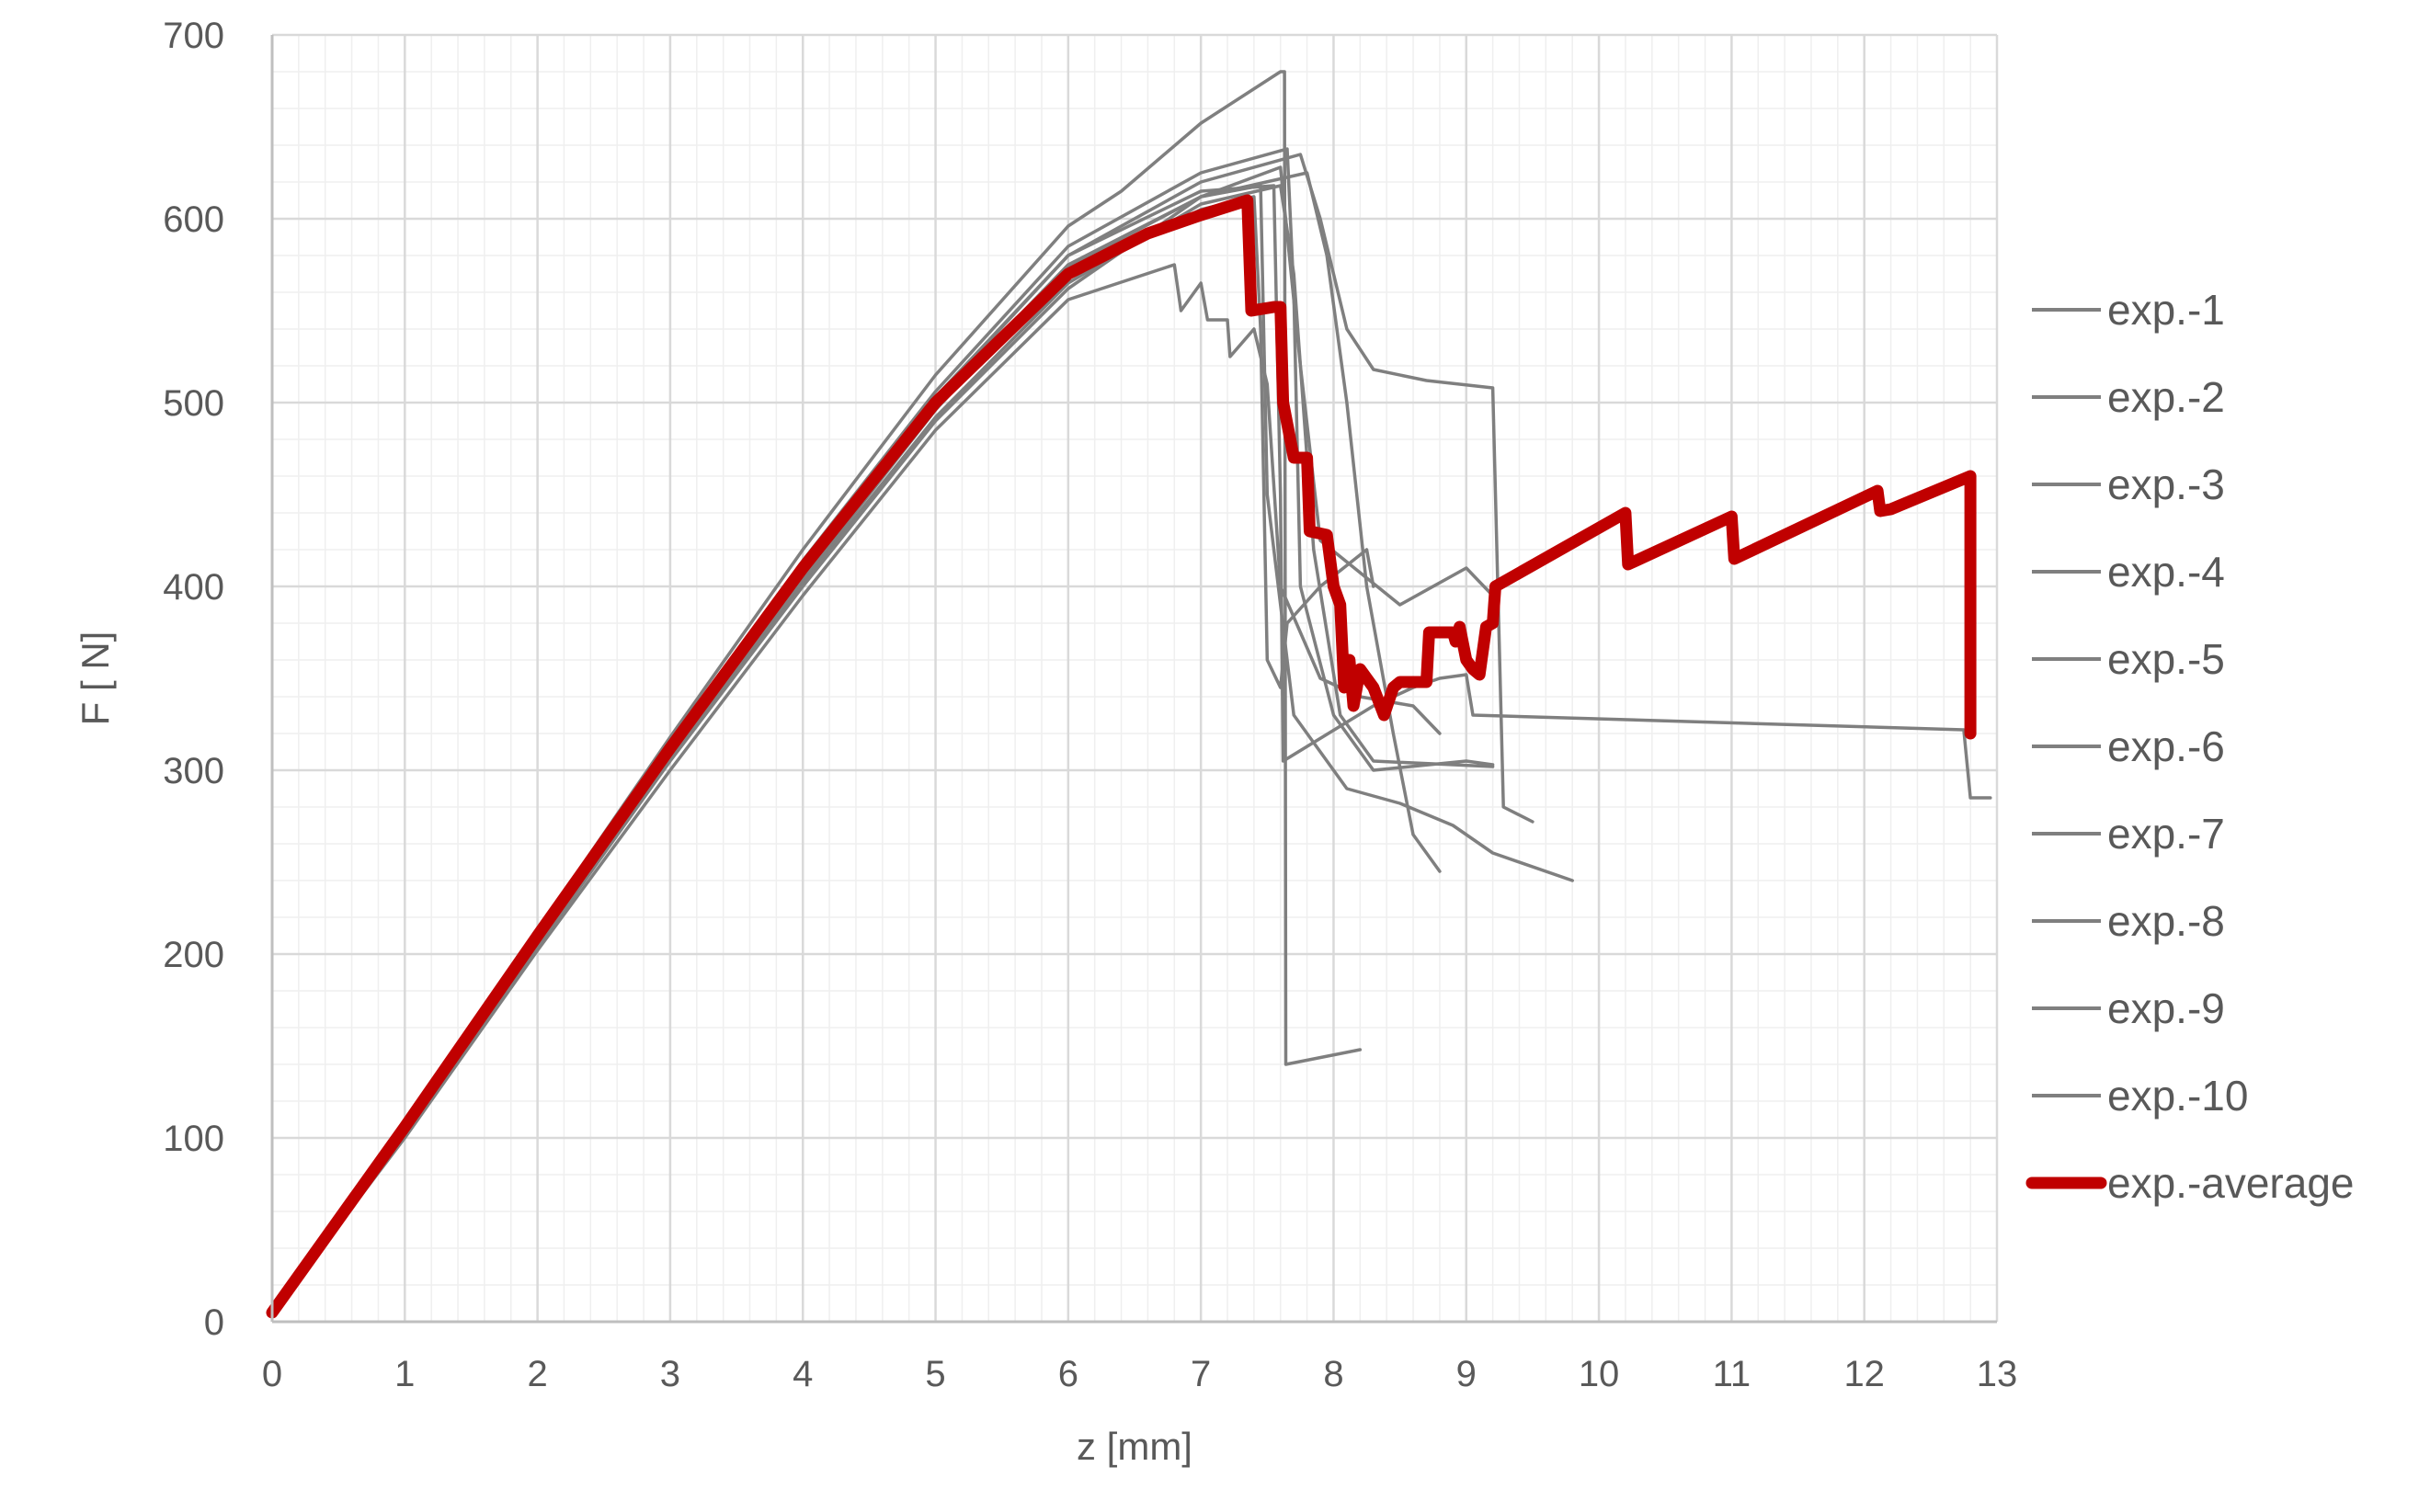  Describe the element at coordinates (214, 1323) in the screenshot. I see `y-tick-label: 0` at that location.